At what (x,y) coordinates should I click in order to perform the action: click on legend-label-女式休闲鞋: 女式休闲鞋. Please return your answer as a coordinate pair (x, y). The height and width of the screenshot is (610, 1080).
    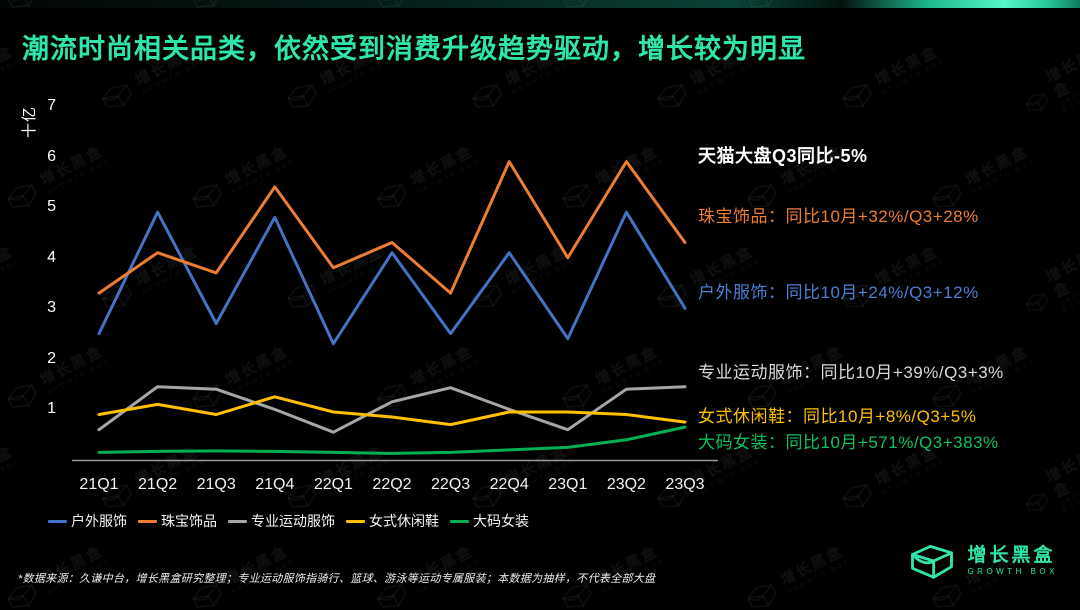
    Looking at the image, I should click on (404, 521).